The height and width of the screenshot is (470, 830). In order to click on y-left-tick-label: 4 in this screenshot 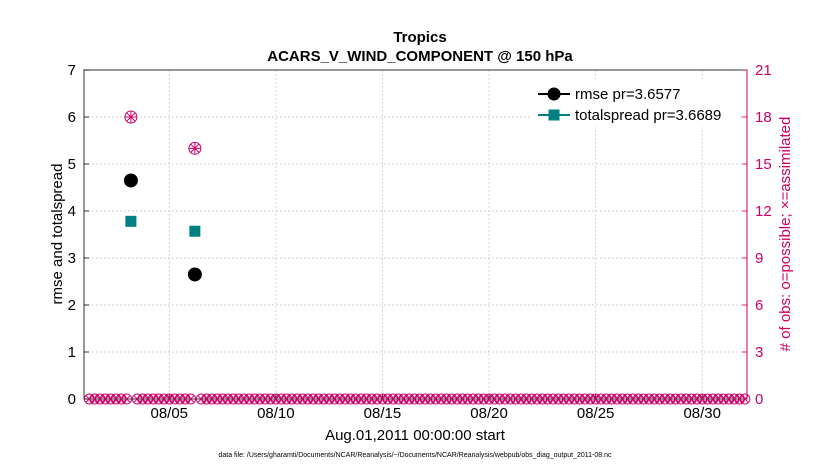, I will do `click(72, 211)`.